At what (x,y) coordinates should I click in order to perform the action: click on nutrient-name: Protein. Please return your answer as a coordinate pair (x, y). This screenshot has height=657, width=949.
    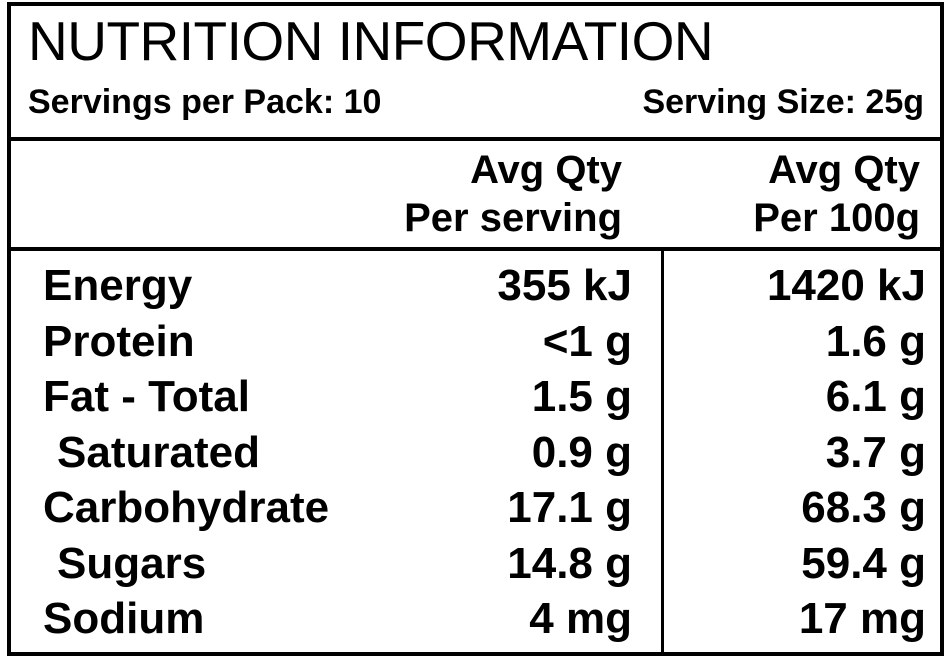
    Looking at the image, I should click on (119, 341).